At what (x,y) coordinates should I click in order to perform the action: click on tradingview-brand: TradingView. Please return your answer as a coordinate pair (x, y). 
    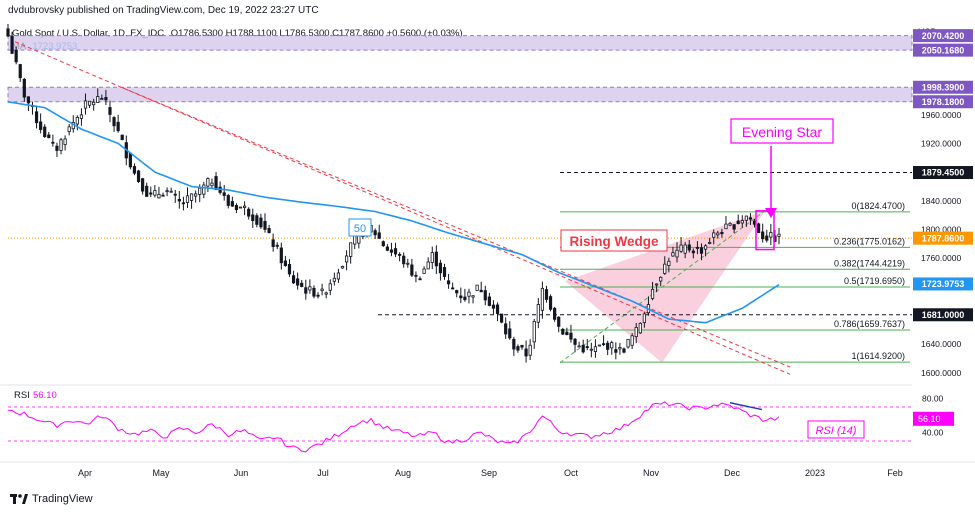
    Looking at the image, I should click on (51, 499).